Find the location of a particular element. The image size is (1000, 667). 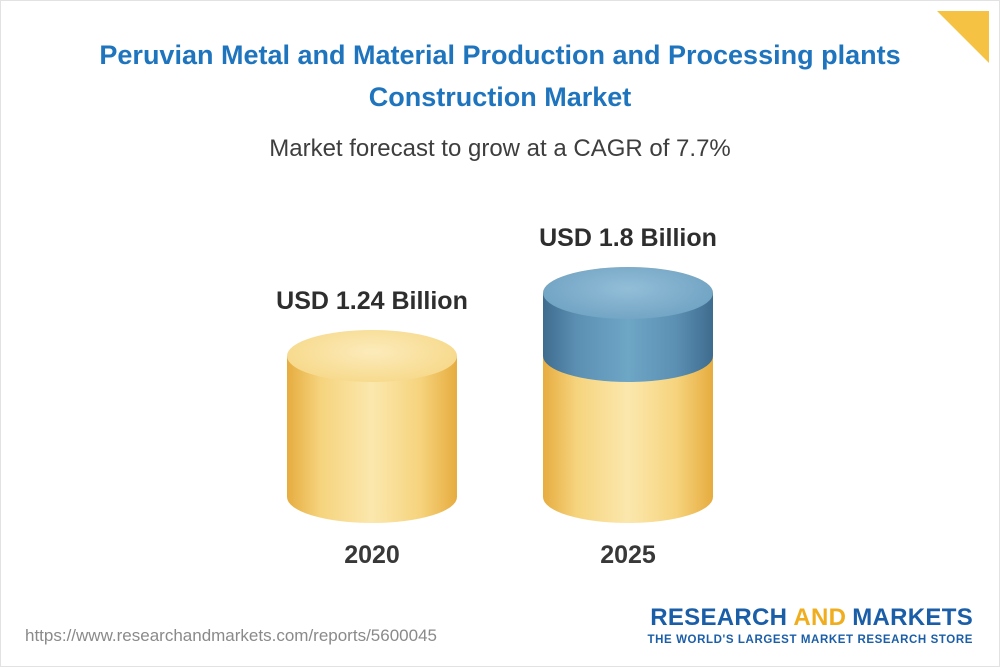

category-label-2025: 2025 is located at coordinates (628, 554).